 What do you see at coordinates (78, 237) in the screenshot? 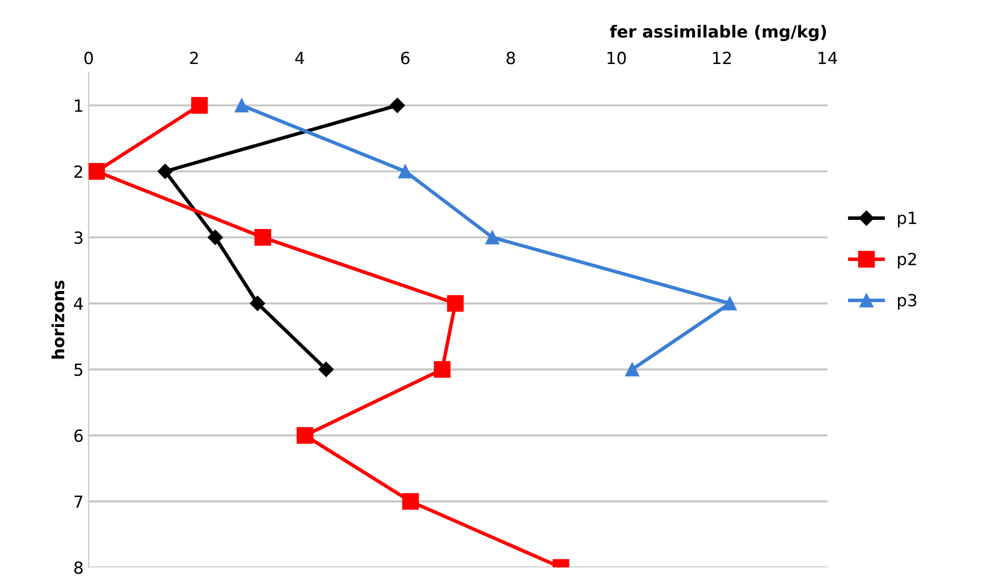
I see `y-tick-label: 3` at bounding box center [78, 237].